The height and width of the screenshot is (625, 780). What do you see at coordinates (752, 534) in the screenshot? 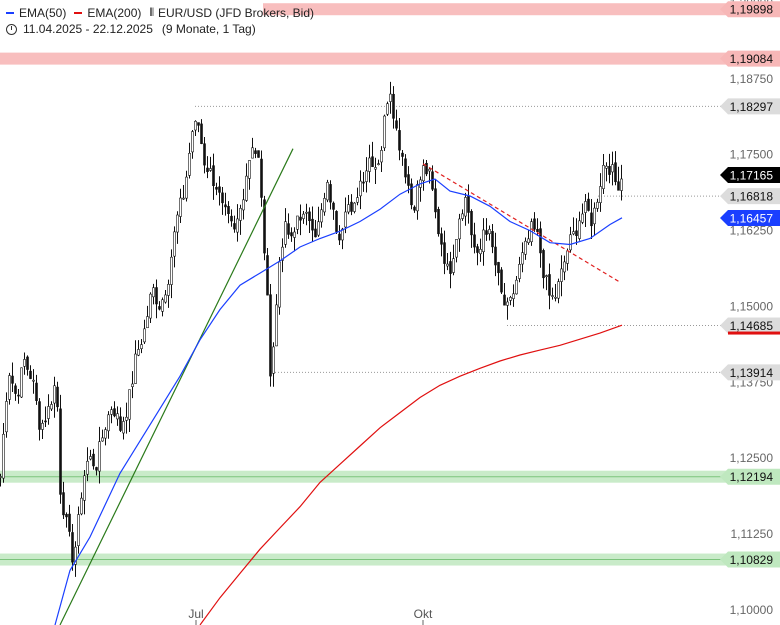
I see `y-axis-tick-label: 1,11250` at bounding box center [752, 534].